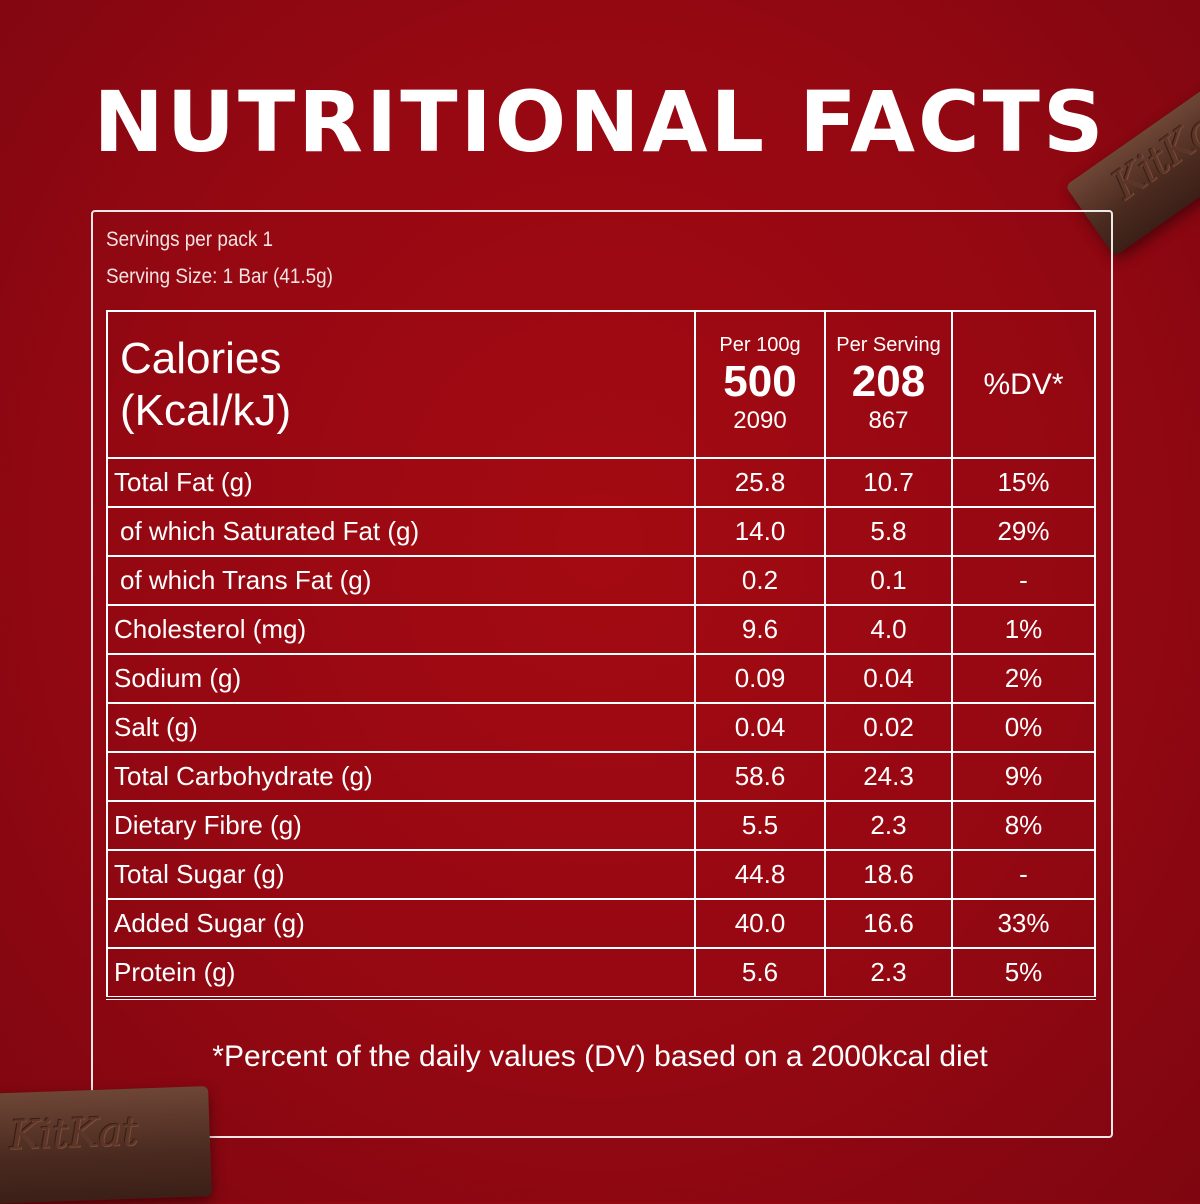 The height and width of the screenshot is (1204, 1200). Describe the element at coordinates (888, 678) in the screenshot. I see `perserving-value: 0.04` at that location.